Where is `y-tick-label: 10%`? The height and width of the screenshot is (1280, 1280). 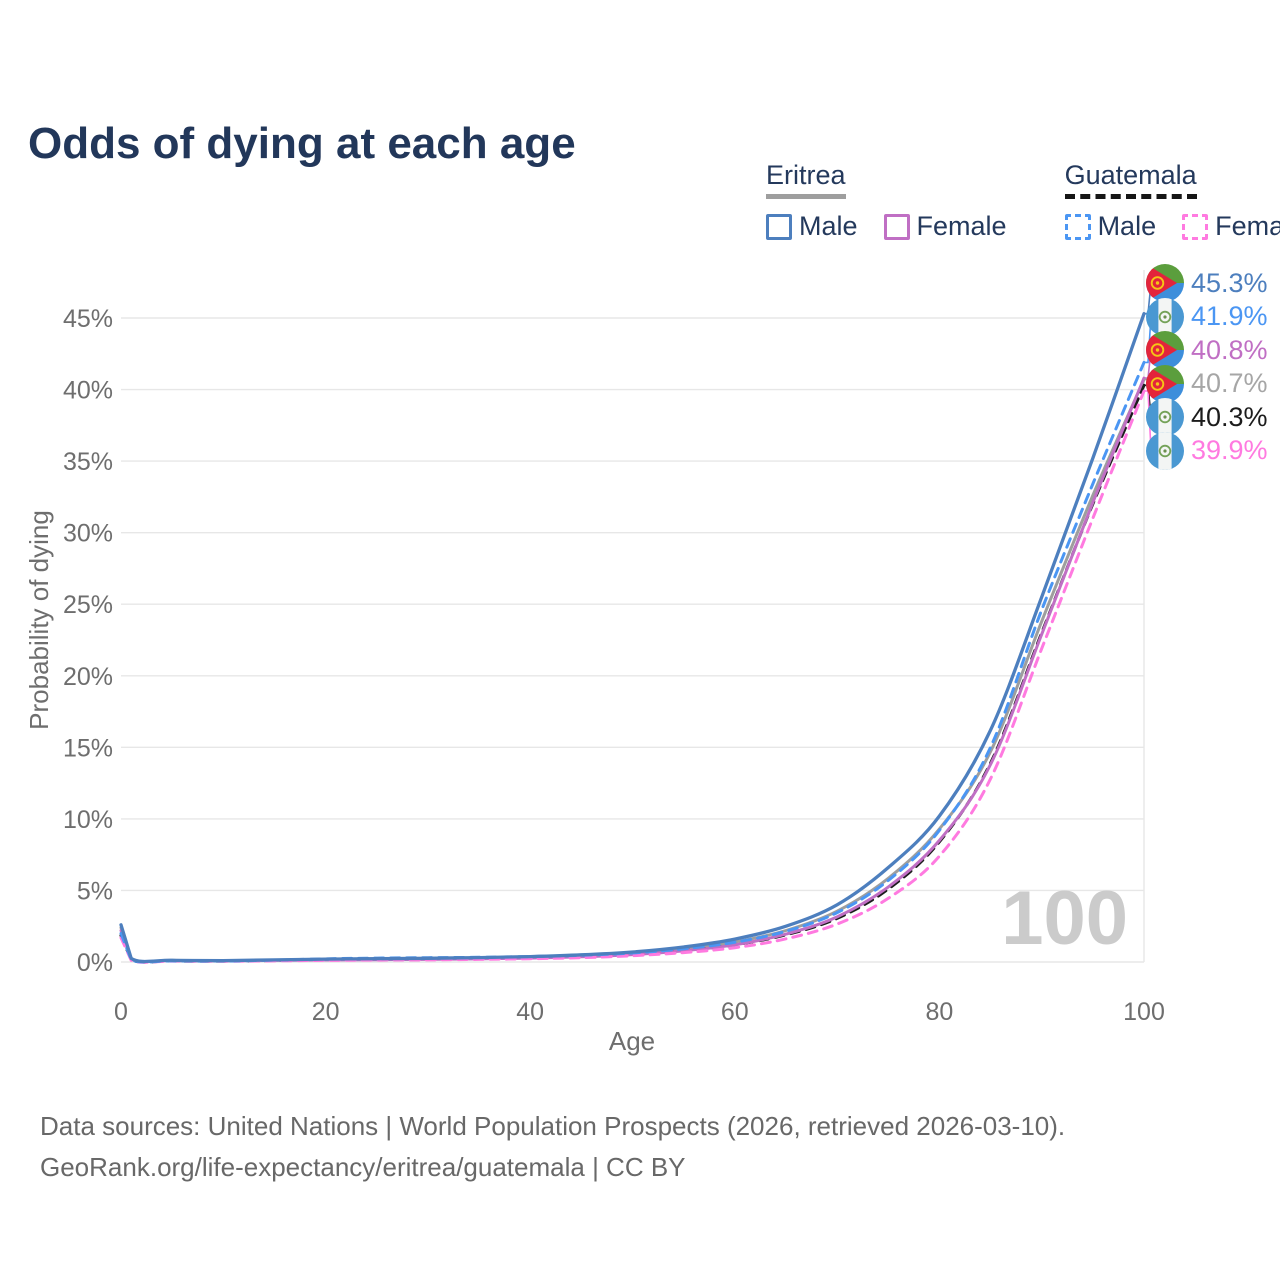 y-tick-label: 10% is located at coordinates (88, 820).